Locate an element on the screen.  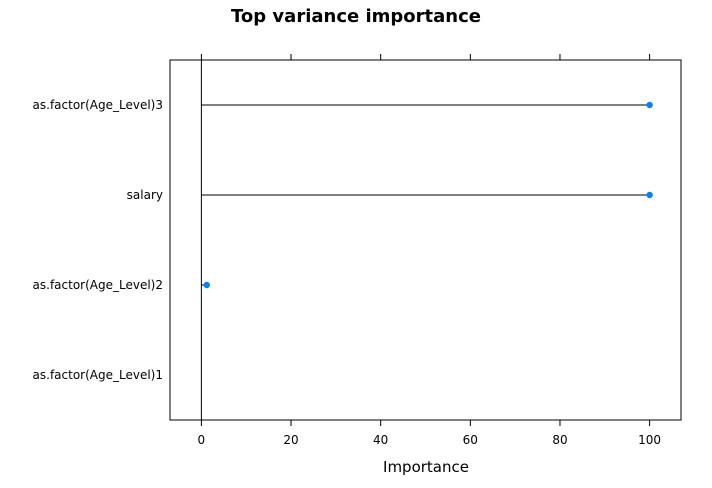
x-tick-label: 100 is located at coordinates (649, 440).